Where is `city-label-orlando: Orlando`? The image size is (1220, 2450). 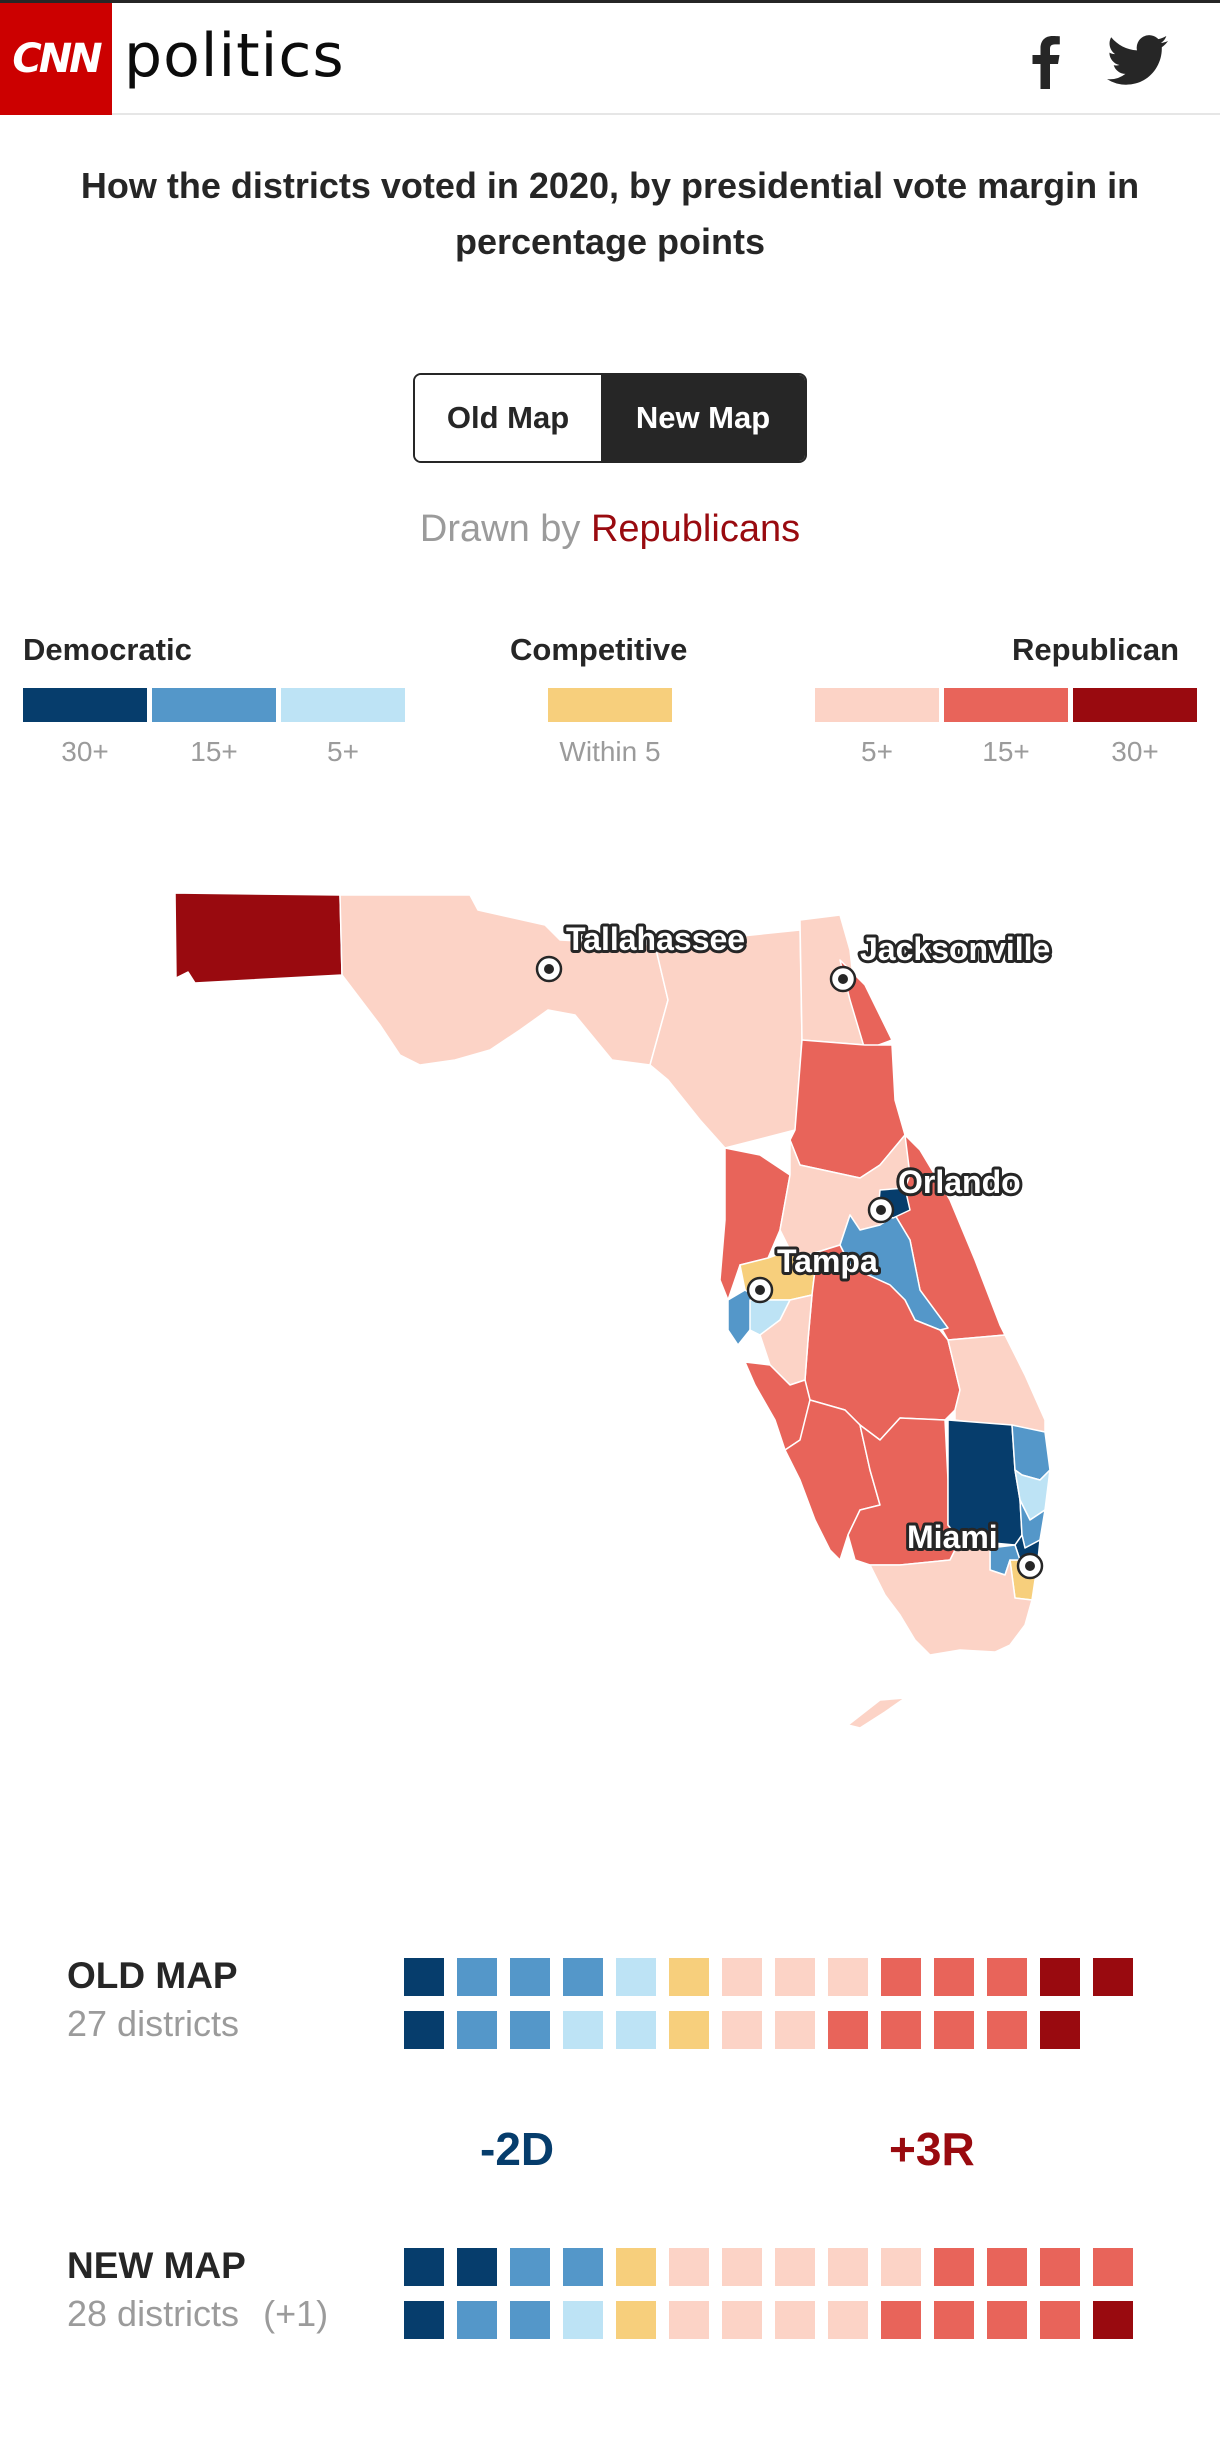
city-label-orlando: Orlando is located at coordinates (959, 1182).